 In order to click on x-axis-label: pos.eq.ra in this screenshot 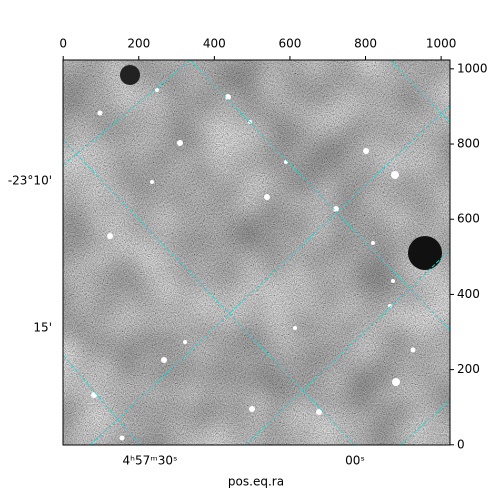, I will do `click(256, 482)`.